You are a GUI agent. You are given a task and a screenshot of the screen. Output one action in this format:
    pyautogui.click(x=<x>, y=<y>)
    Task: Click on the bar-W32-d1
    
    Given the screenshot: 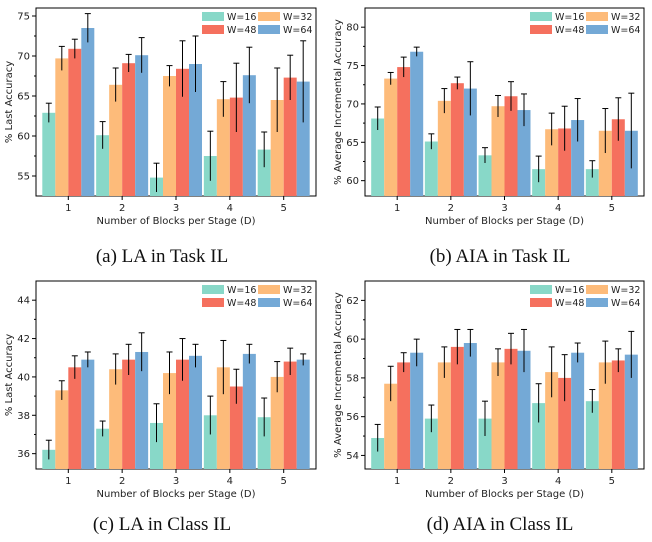 What is the action you would take?
    pyautogui.click(x=62, y=127)
    